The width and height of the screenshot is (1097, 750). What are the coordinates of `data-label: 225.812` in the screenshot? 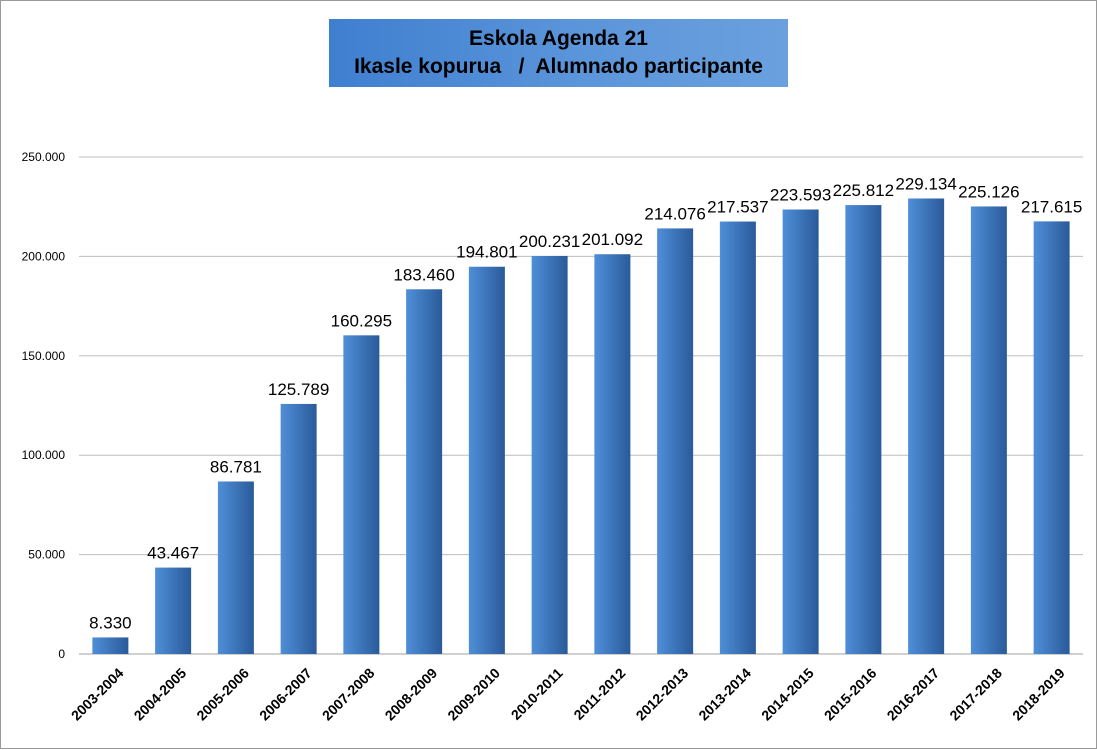 It's located at (863, 190).